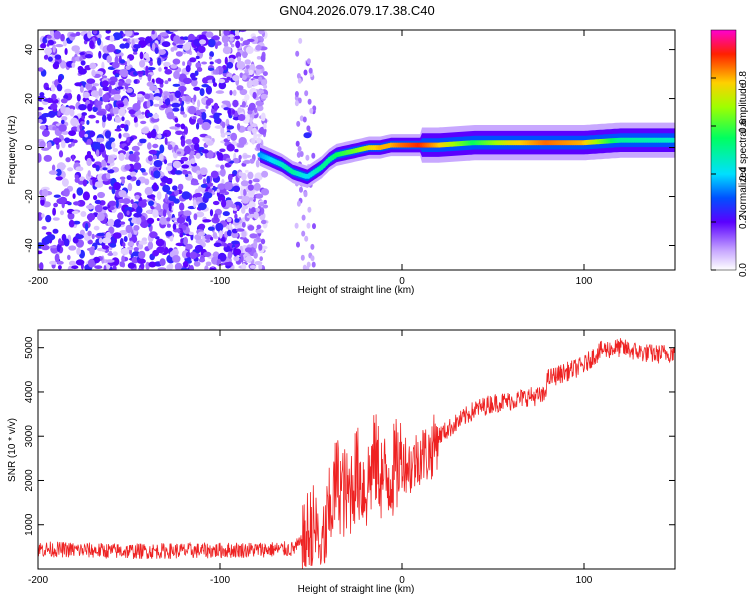  Describe the element at coordinates (356, 589) in the screenshot. I see `snr-x-label: Height of straight line (km)` at that location.